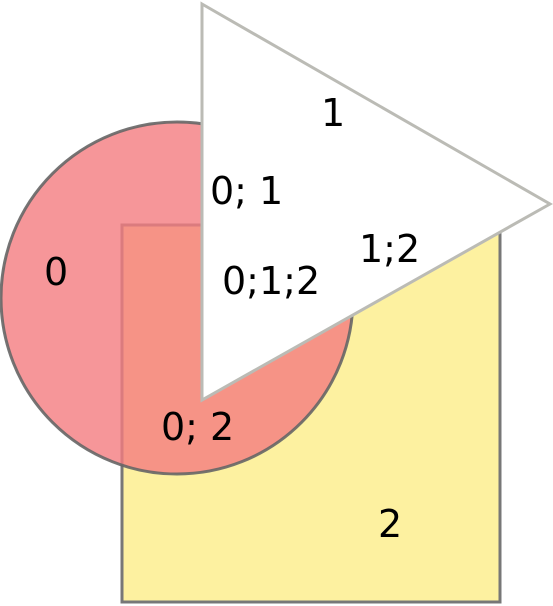 Image resolution: width=553 pixels, height=606 pixels. I want to click on label-square-only: 2, so click(390, 524).